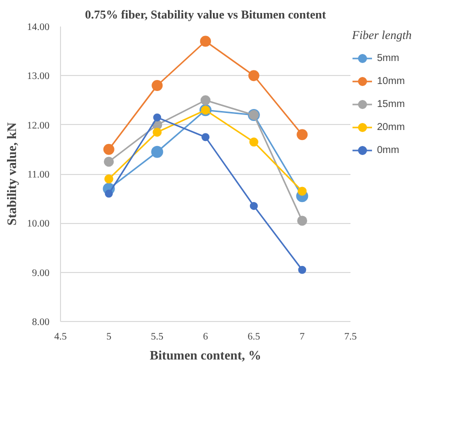  I want to click on legend-label: 10mm, so click(391, 81).